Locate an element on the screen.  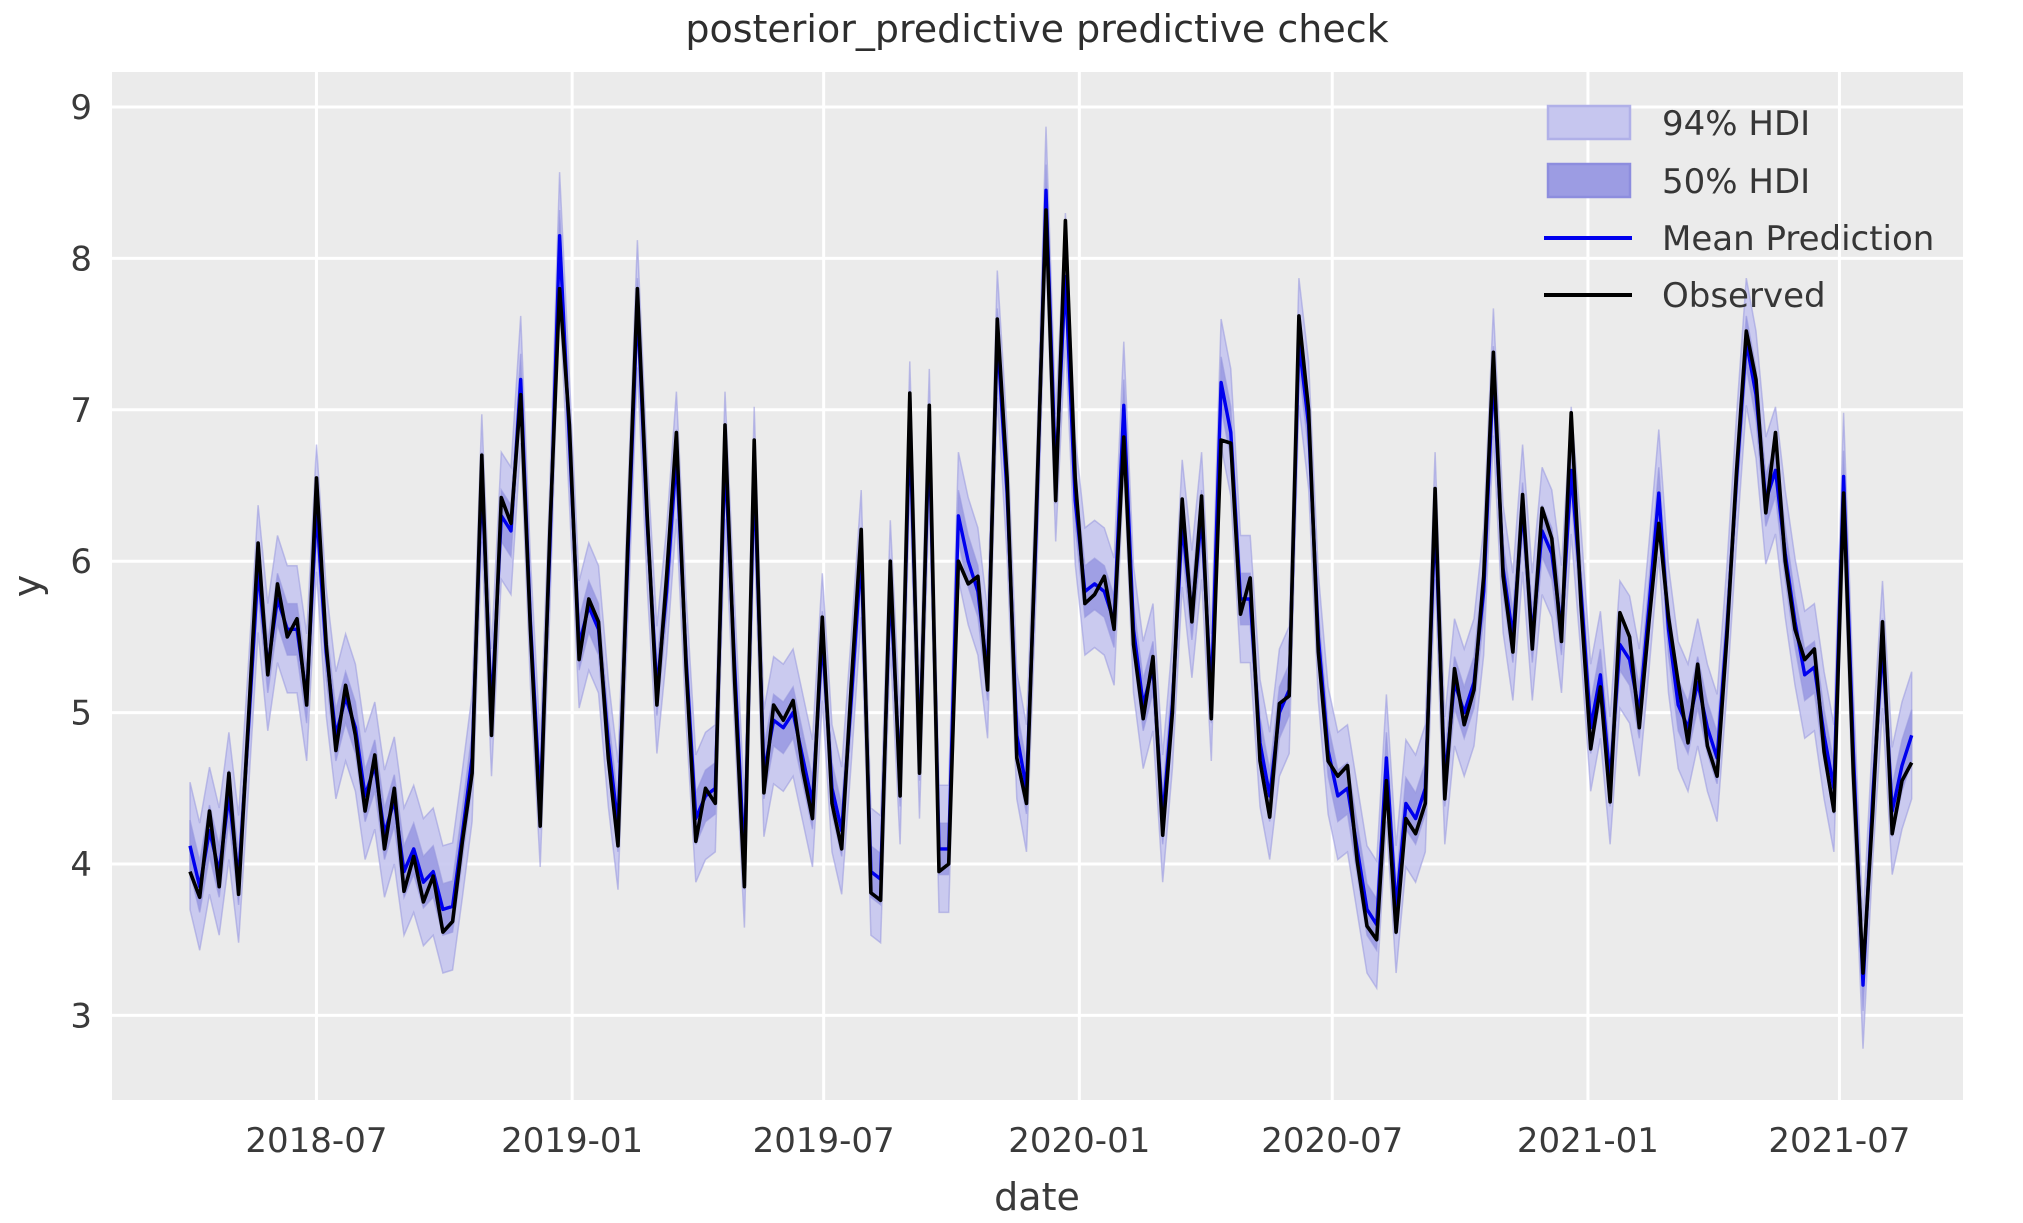
x-tick-2020-01: 2020-01 is located at coordinates (1079, 1141).